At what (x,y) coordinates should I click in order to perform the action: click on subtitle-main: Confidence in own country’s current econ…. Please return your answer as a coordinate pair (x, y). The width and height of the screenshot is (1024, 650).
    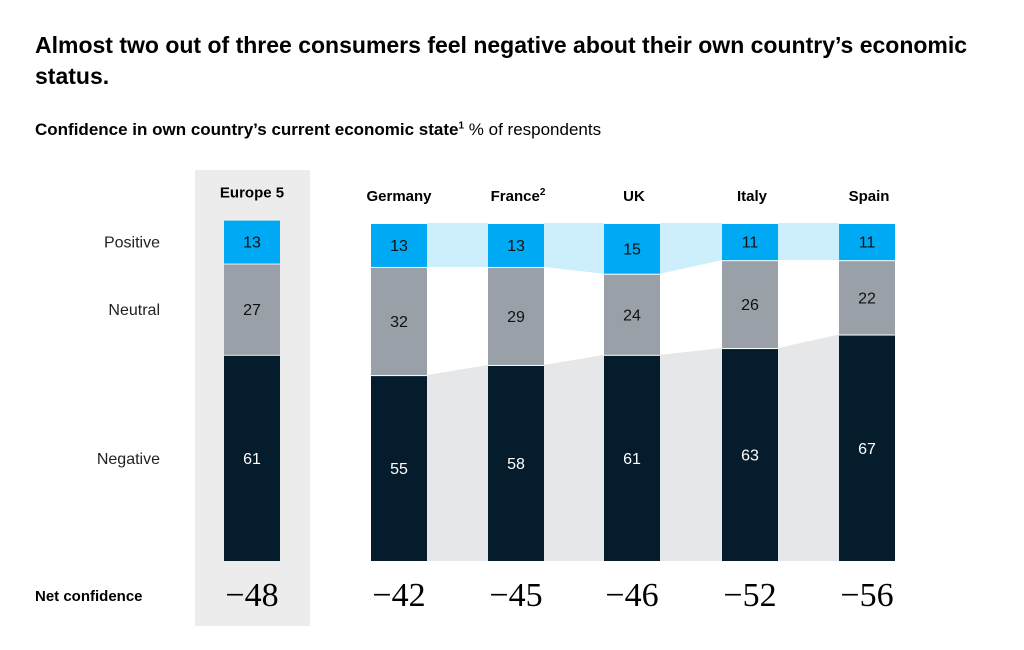
    Looking at the image, I should click on (247, 129).